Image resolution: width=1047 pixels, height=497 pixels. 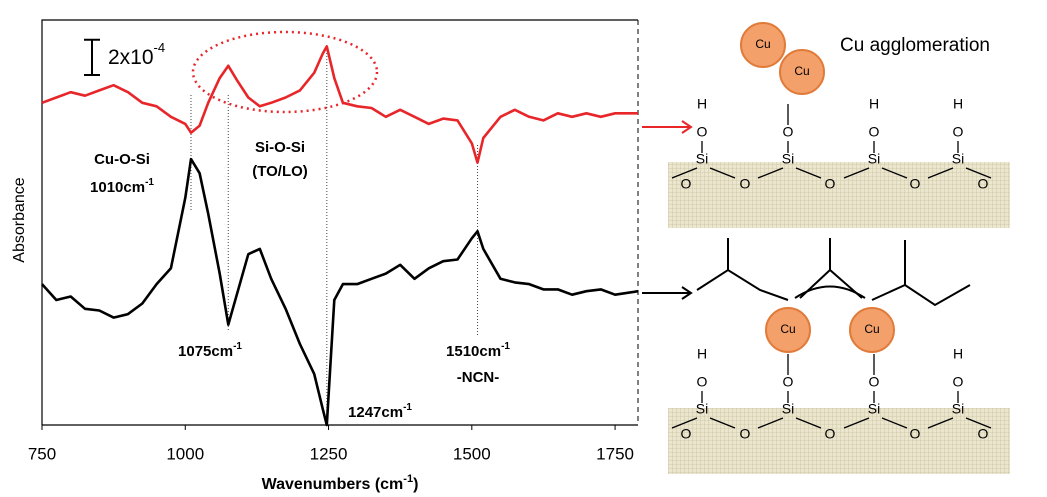 I want to click on peak-label: 1010cm-1, so click(x=122, y=186).